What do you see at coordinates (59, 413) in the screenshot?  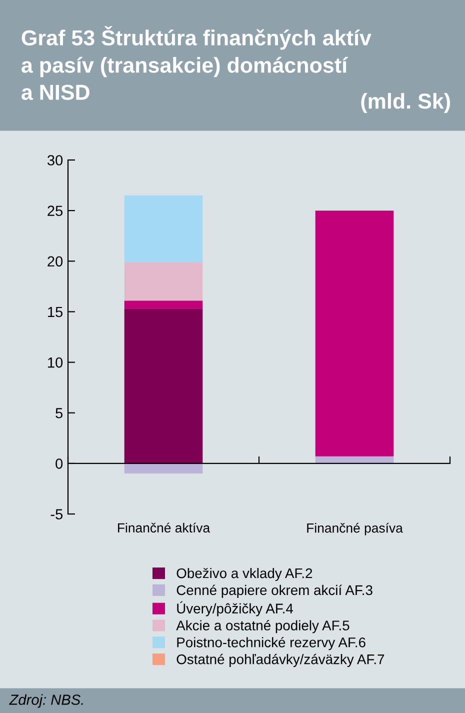 I see `y-tick-label: 5` at bounding box center [59, 413].